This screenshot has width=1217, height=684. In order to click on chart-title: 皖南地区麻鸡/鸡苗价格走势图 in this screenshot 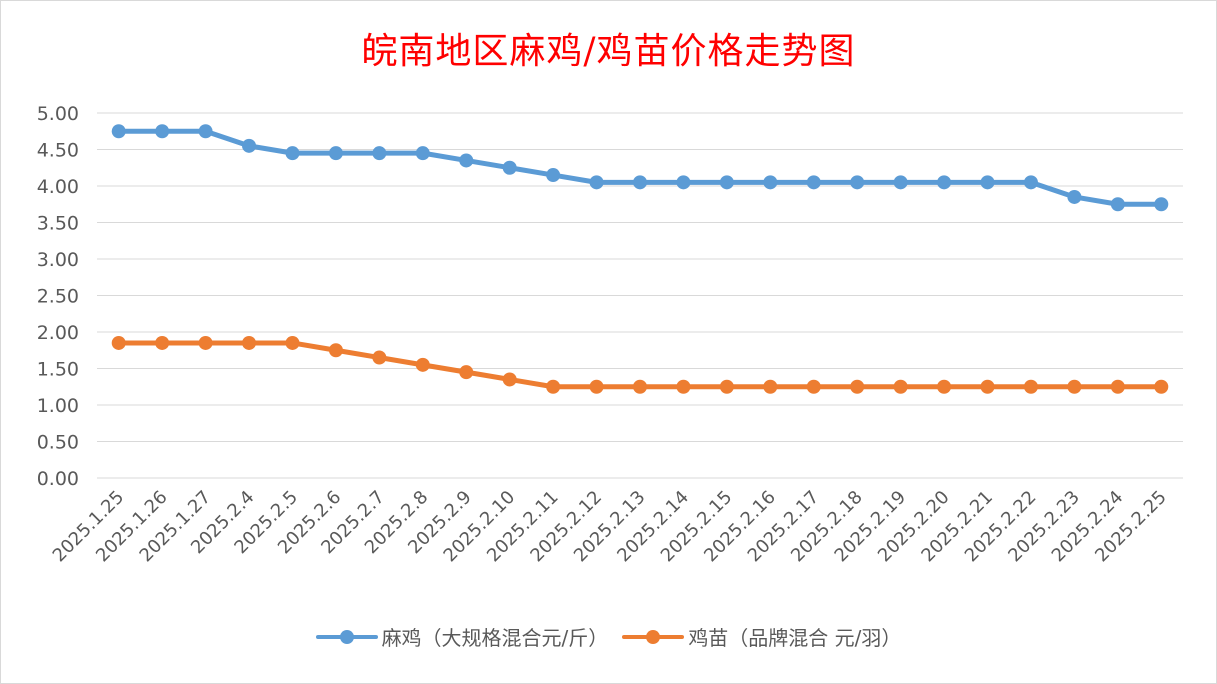, I will do `click(608, 51)`.